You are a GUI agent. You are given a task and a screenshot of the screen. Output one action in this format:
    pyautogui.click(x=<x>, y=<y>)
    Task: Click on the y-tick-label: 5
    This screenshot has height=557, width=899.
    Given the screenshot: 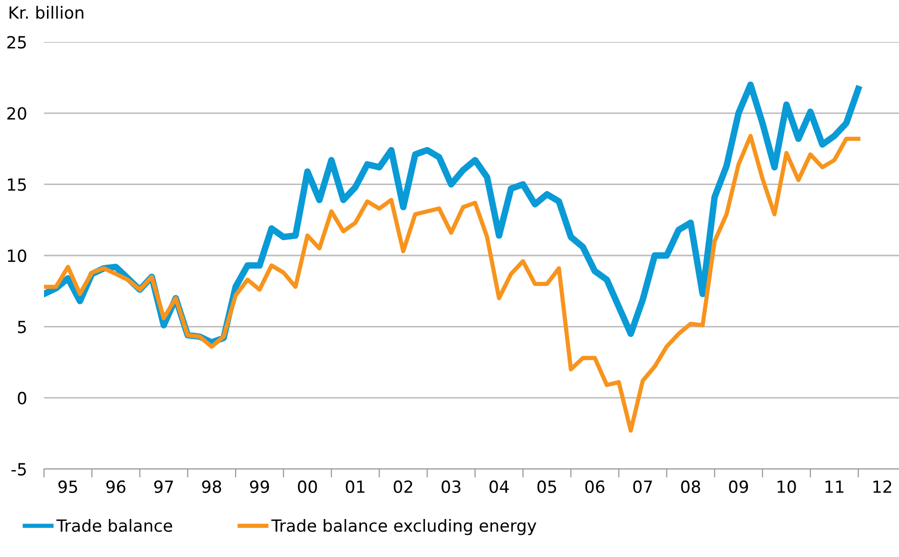 What is the action you would take?
    pyautogui.click(x=22, y=327)
    